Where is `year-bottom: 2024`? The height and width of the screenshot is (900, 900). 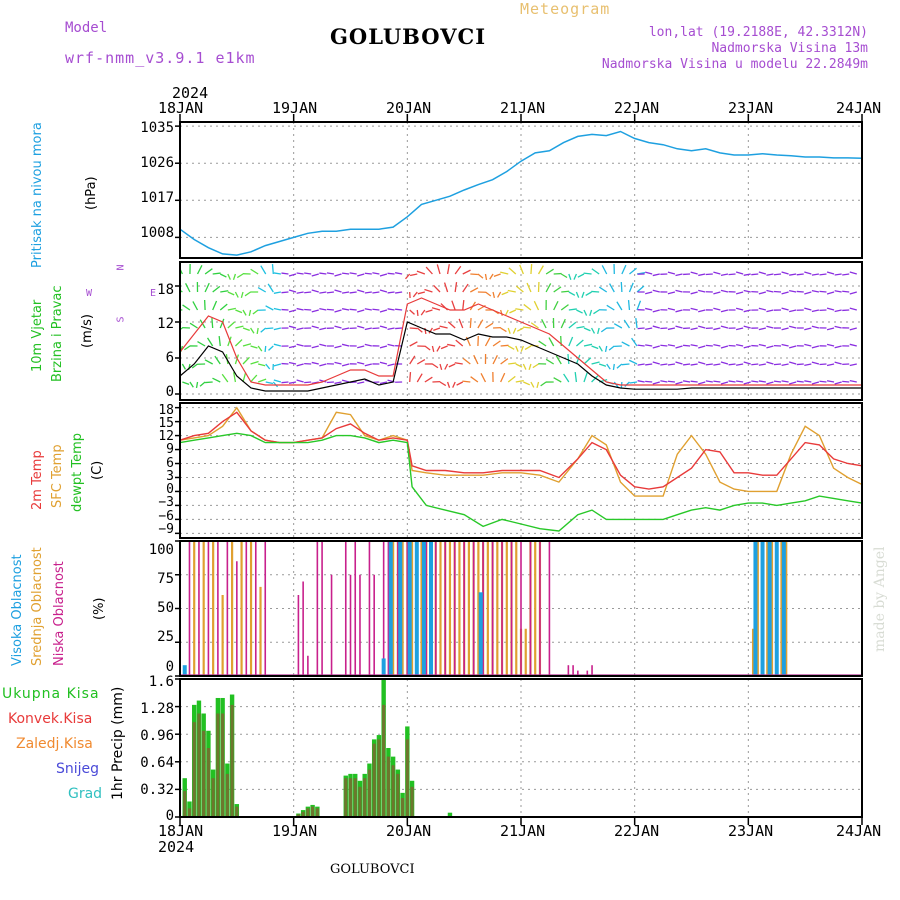 year-bottom: 2024 is located at coordinates (176, 847).